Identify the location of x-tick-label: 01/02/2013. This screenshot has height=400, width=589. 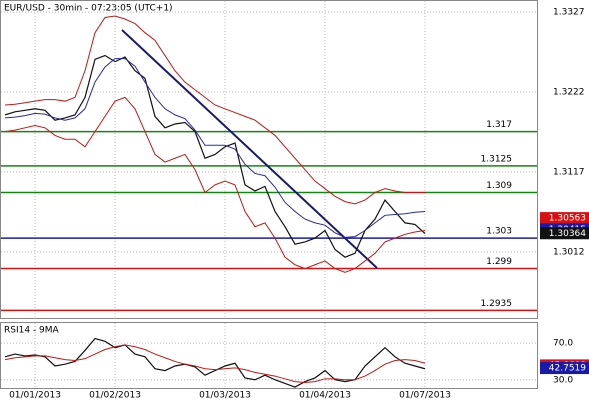
(115, 395).